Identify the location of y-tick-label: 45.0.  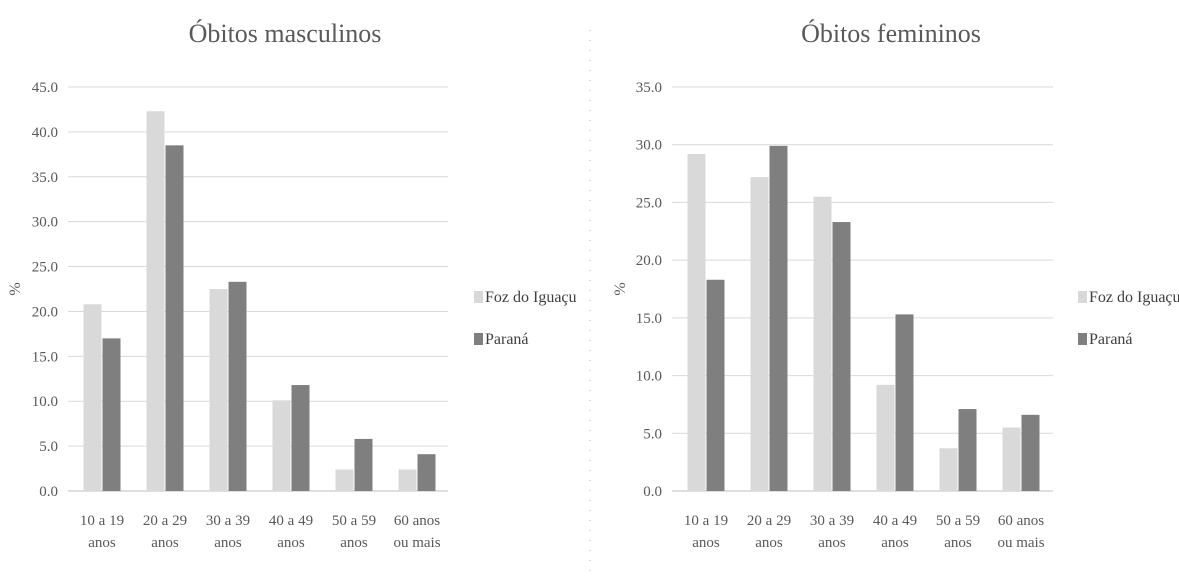
(45, 88).